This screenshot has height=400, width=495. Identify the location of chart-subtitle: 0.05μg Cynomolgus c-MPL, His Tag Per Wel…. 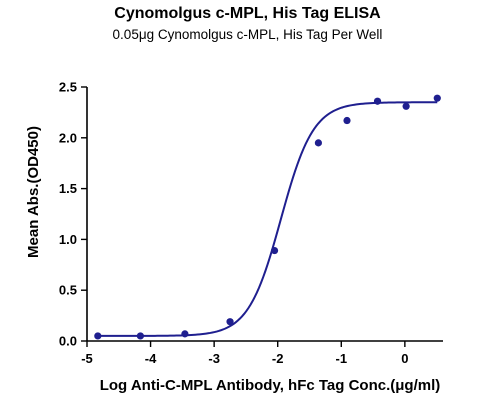
(247, 34).